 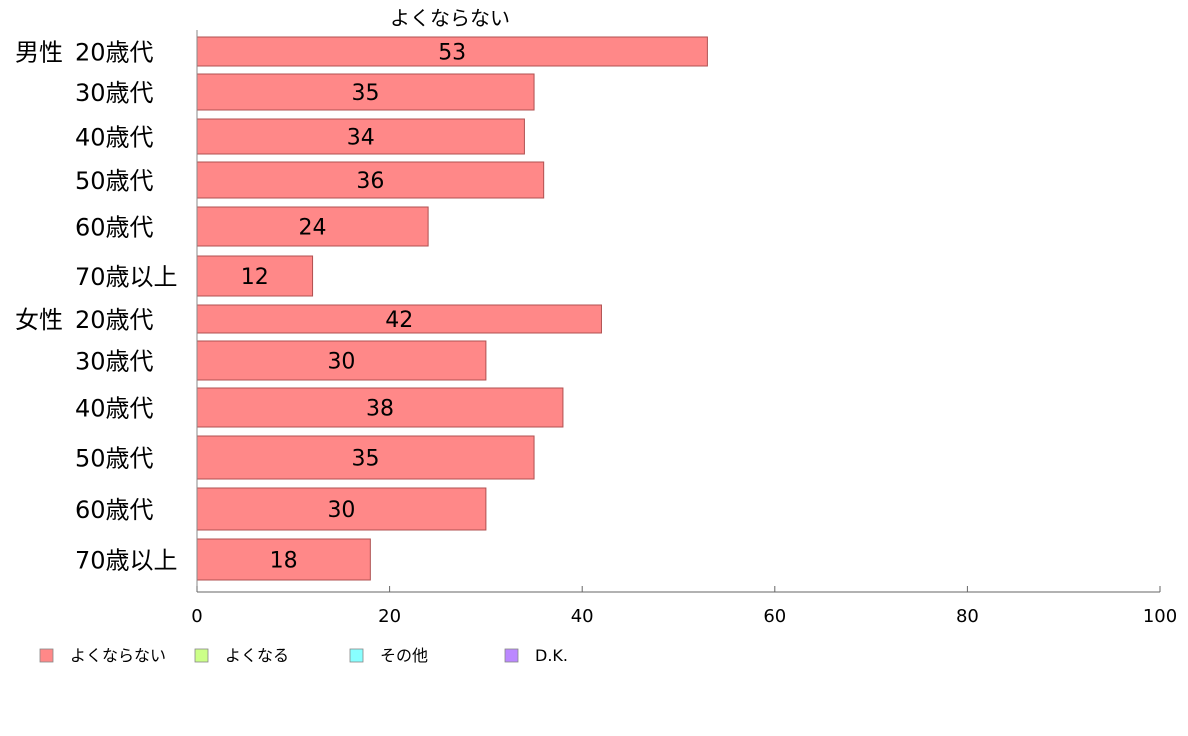 What do you see at coordinates (450, 18) in the screenshot?
I see `chart-title: よくならない` at bounding box center [450, 18].